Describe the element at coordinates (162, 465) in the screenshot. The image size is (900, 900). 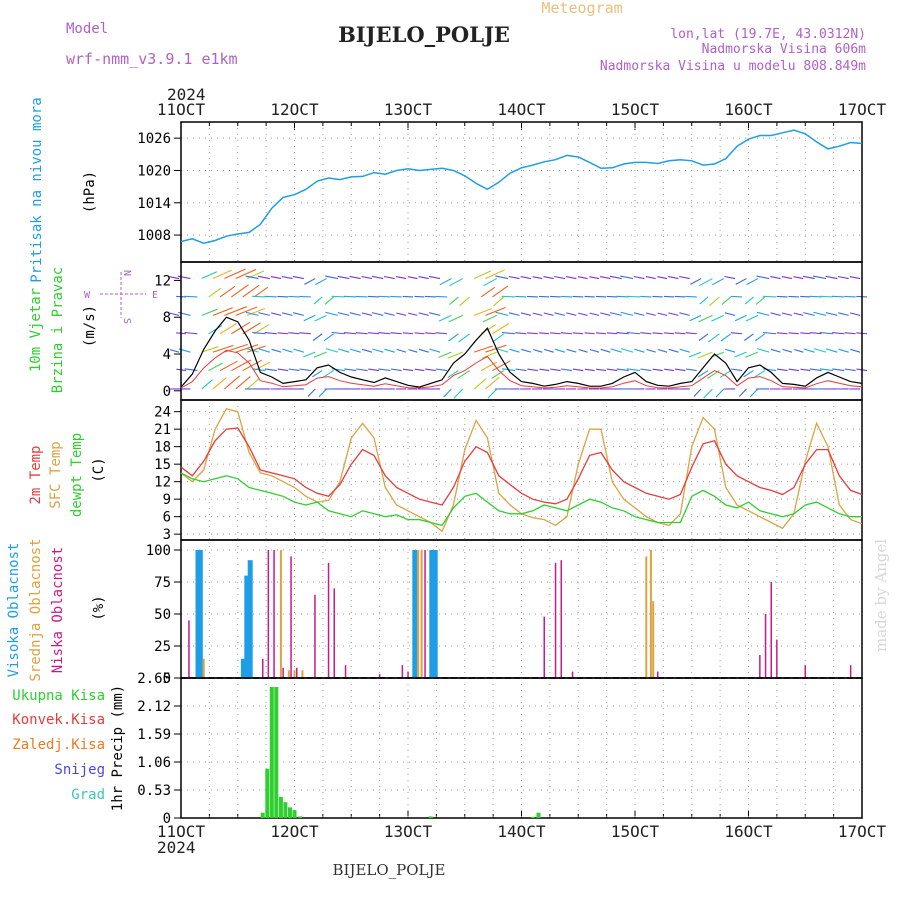
I see `y-tick-label: 15` at that location.